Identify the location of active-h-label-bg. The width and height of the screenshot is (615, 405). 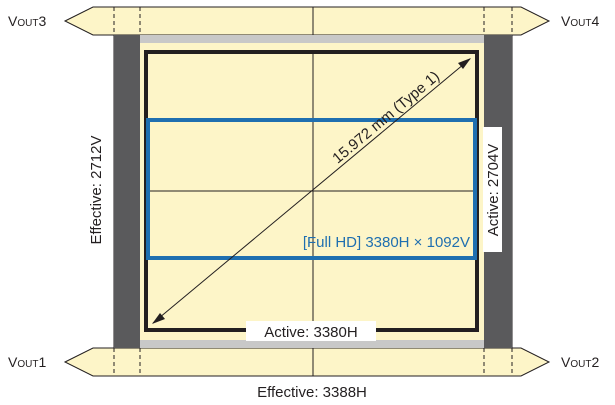
(311, 331).